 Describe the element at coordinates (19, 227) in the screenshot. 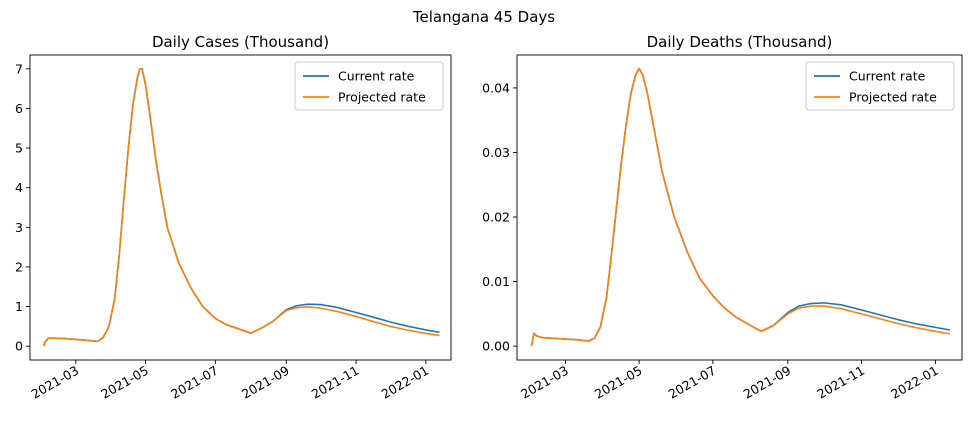

I see `y-tick-label: 3` at that location.